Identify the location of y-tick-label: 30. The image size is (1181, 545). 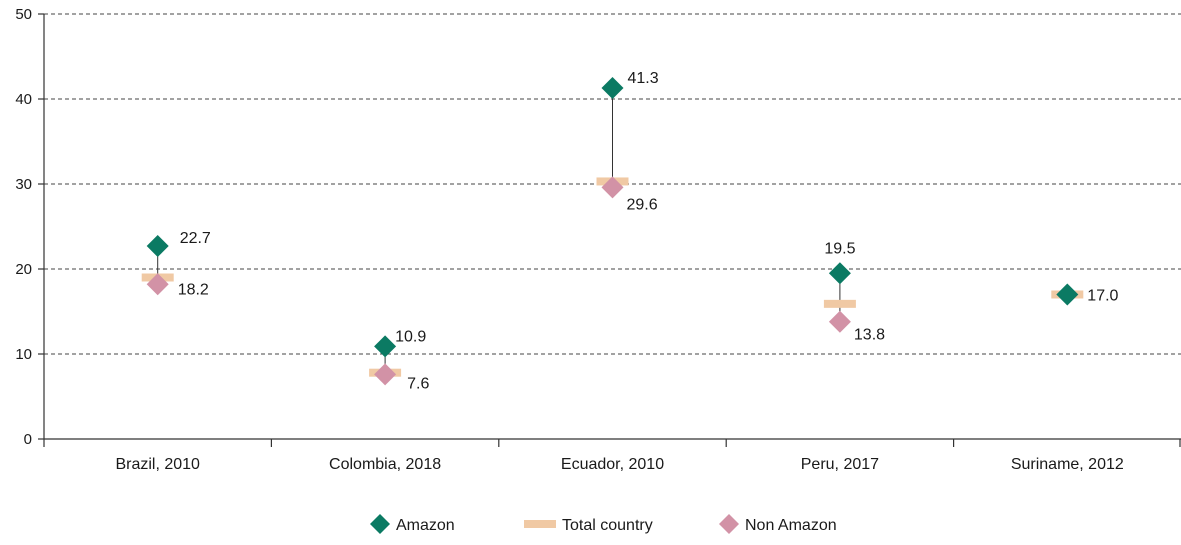
(23, 184).